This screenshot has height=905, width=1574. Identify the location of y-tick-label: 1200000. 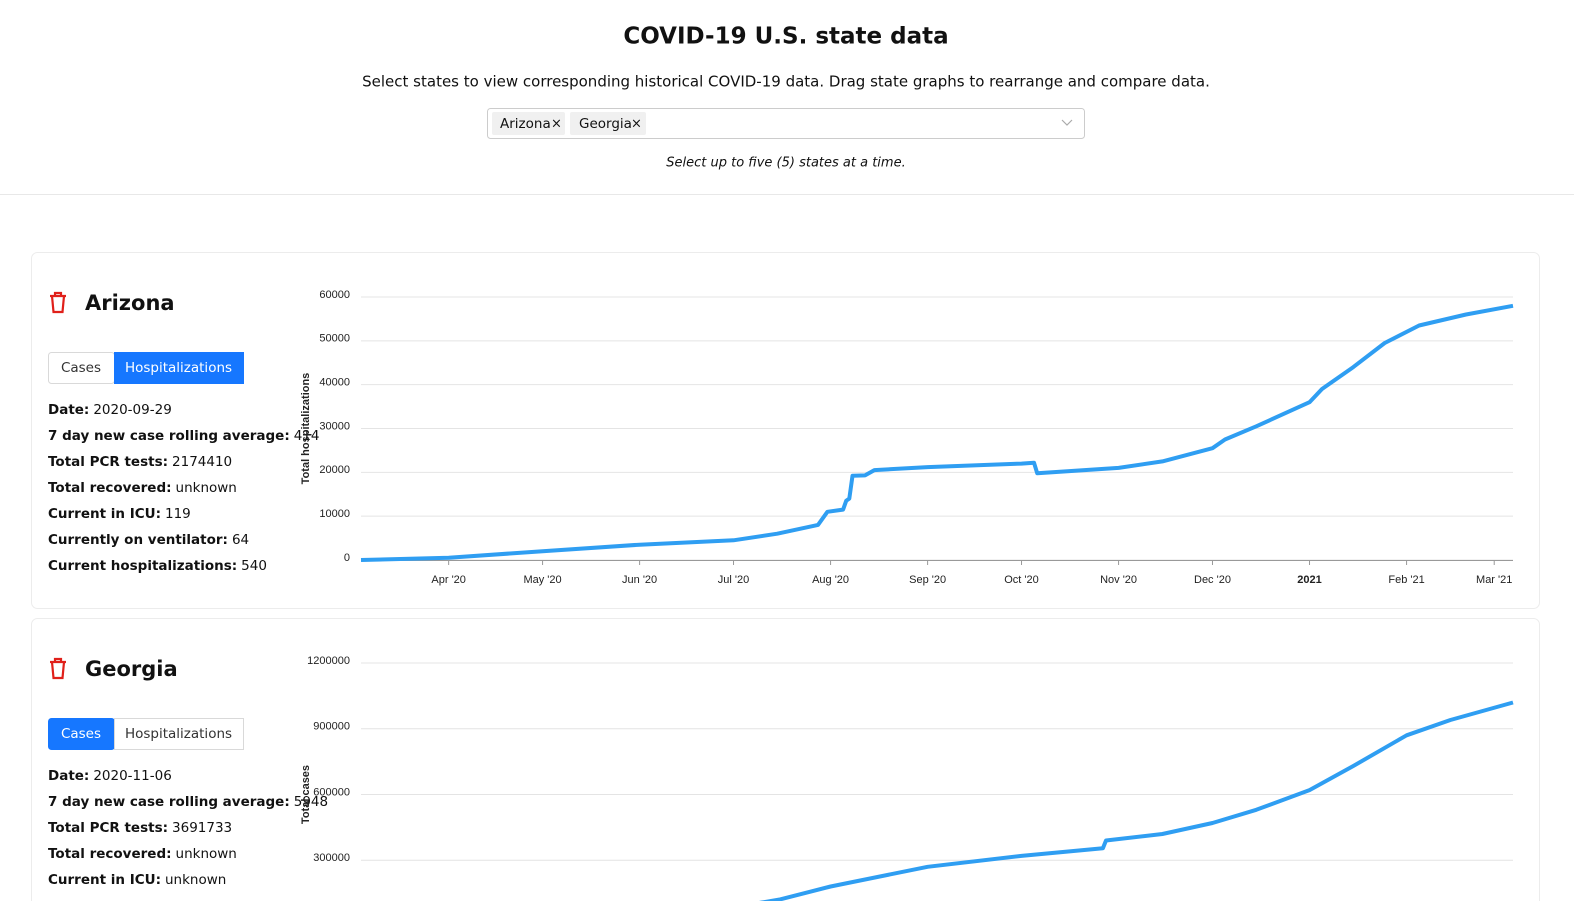
(328, 661).